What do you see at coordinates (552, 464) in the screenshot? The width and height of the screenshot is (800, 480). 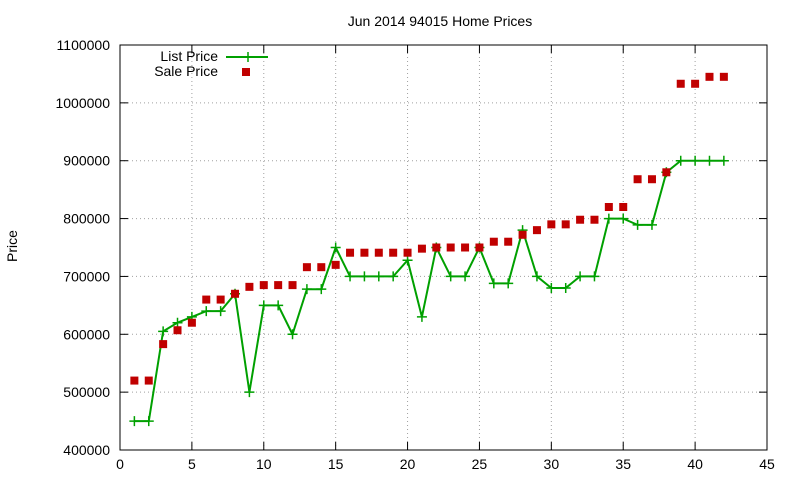 I see `x-tick-label: 30` at bounding box center [552, 464].